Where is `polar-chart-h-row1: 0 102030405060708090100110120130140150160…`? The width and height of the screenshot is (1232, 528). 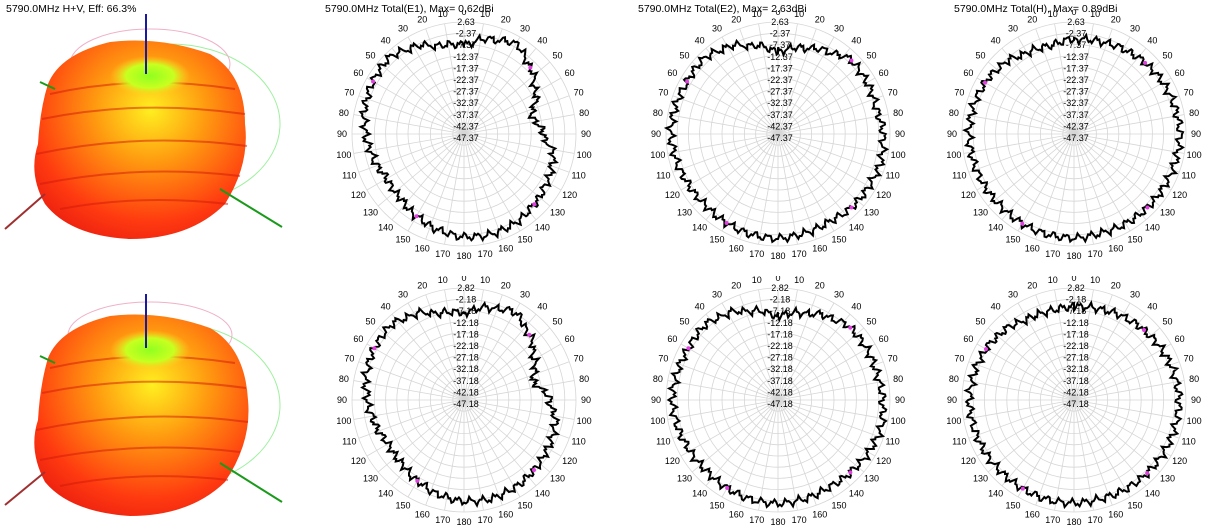
polar-chart-h-row1: 0 102030405060708090100110120130140150160… is located at coordinates (1073, 135).